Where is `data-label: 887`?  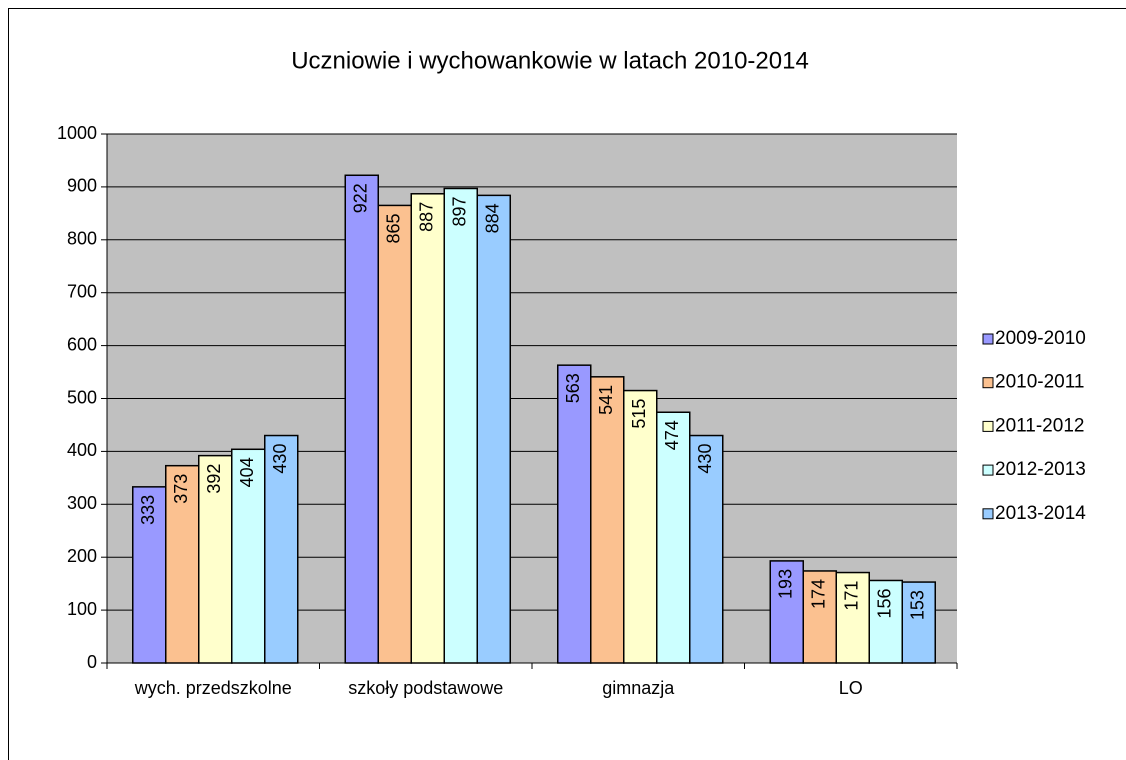 data-label: 887 is located at coordinates (427, 217).